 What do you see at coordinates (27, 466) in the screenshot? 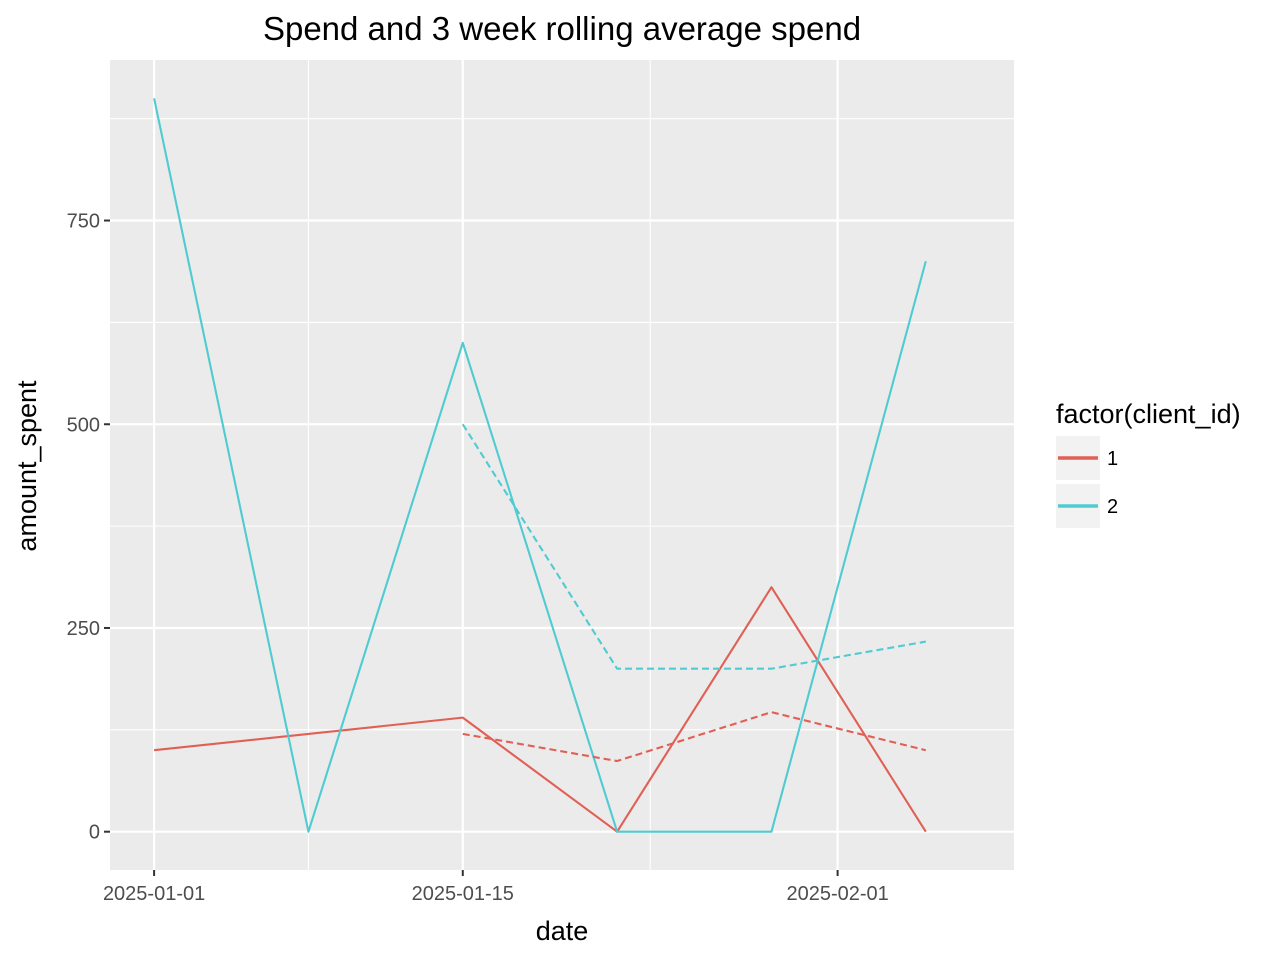
I see `y-axis-title: amount_spent` at bounding box center [27, 466].